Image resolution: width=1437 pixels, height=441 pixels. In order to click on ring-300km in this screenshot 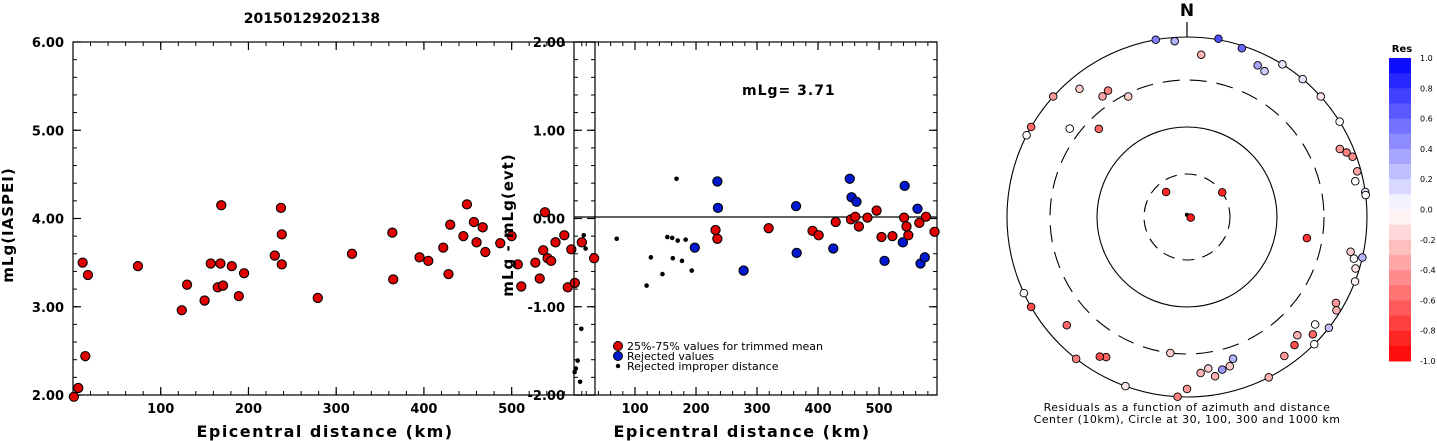, I will do `click(1187, 217)`.